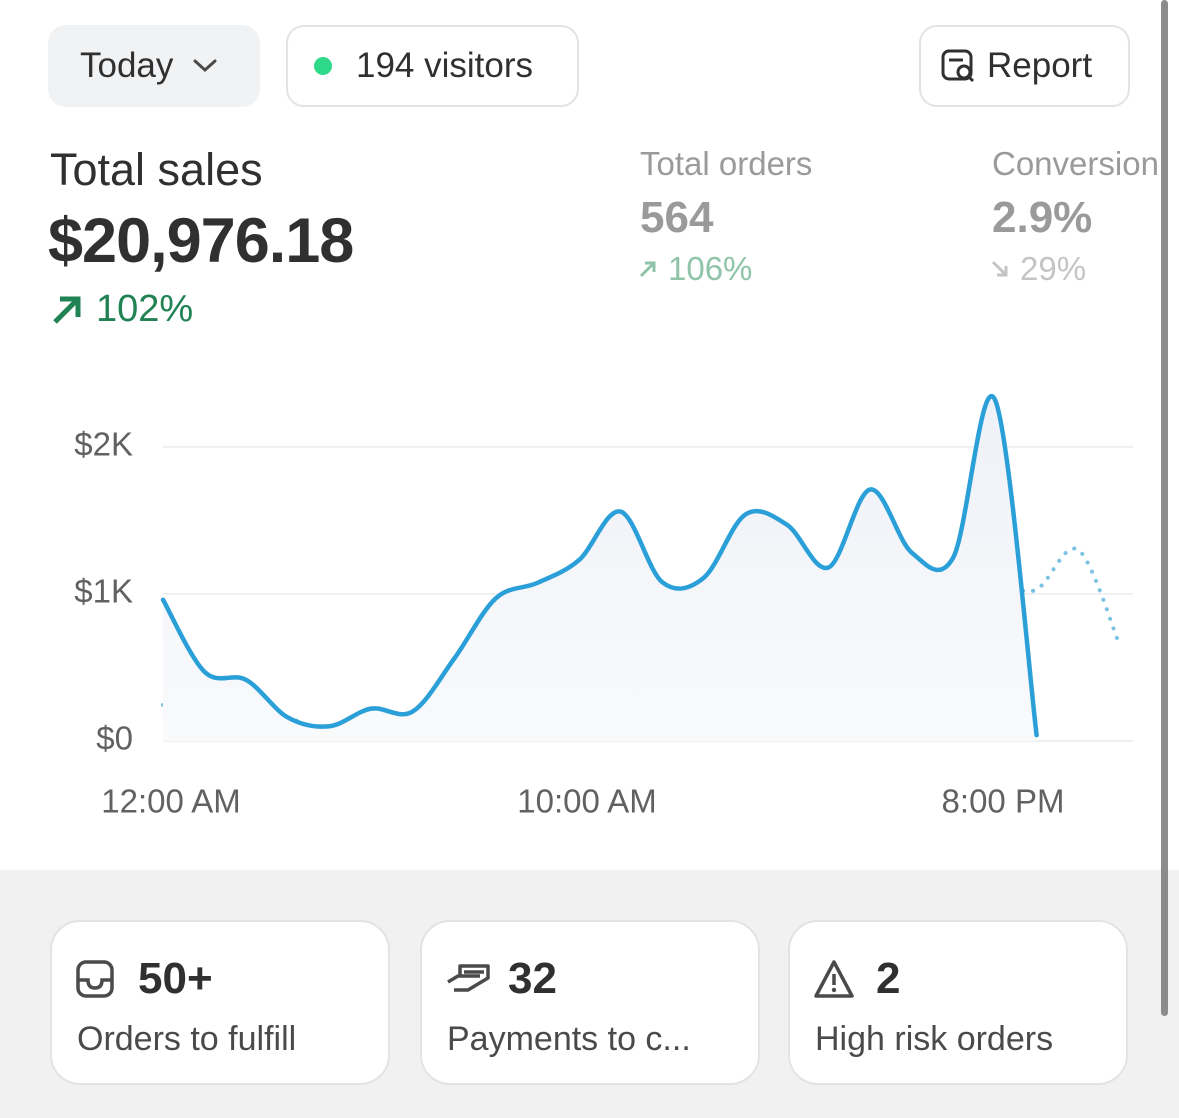 The height and width of the screenshot is (1118, 1179). I want to click on metric-value: $20,976.18, so click(201, 241).